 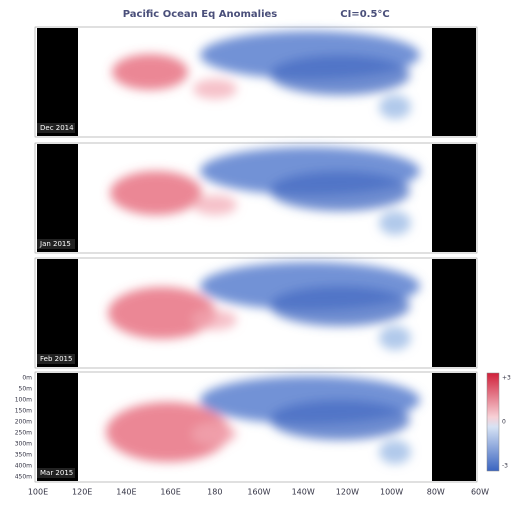 What do you see at coordinates (506, 378) in the screenshot?
I see `colorbar-label: +3` at bounding box center [506, 378].